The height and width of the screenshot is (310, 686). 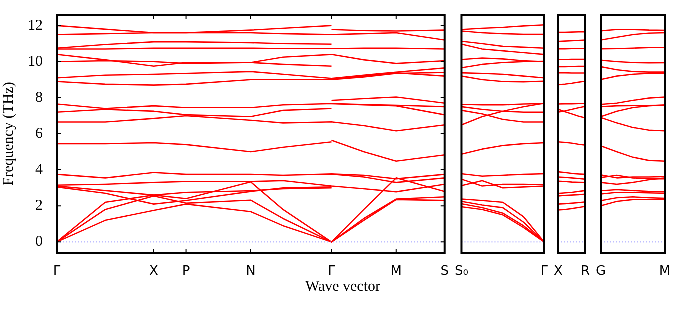 What do you see at coordinates (601, 272) in the screenshot?
I see `x-tick-label: G` at bounding box center [601, 272].